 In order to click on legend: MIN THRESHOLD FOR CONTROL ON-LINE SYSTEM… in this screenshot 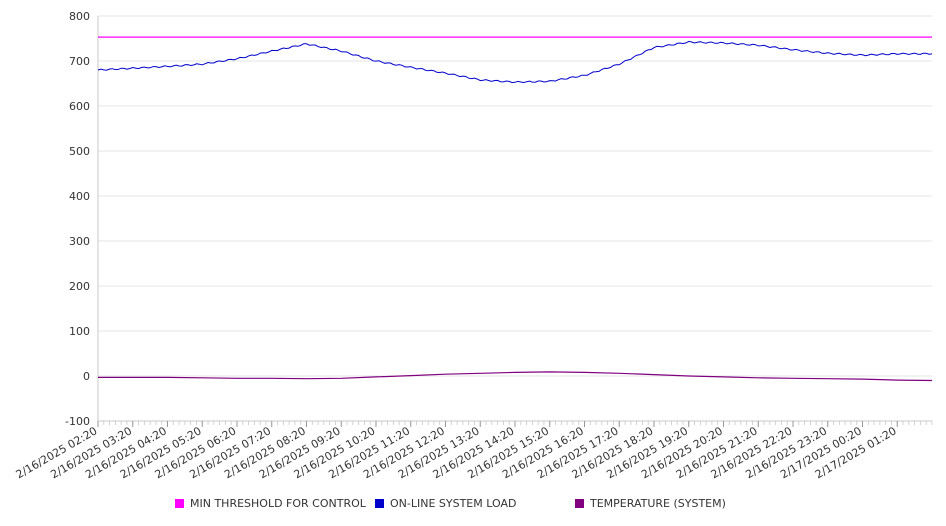, I will do `click(473, 506)`.